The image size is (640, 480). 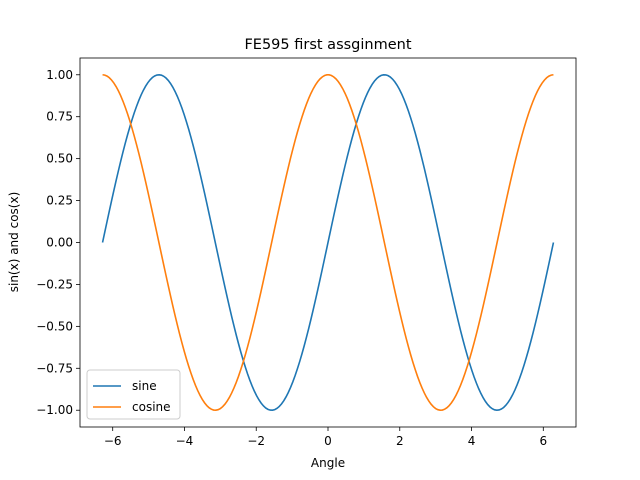 What do you see at coordinates (54, 410) in the screenshot?
I see `y-tick-label: −1.00` at bounding box center [54, 410].